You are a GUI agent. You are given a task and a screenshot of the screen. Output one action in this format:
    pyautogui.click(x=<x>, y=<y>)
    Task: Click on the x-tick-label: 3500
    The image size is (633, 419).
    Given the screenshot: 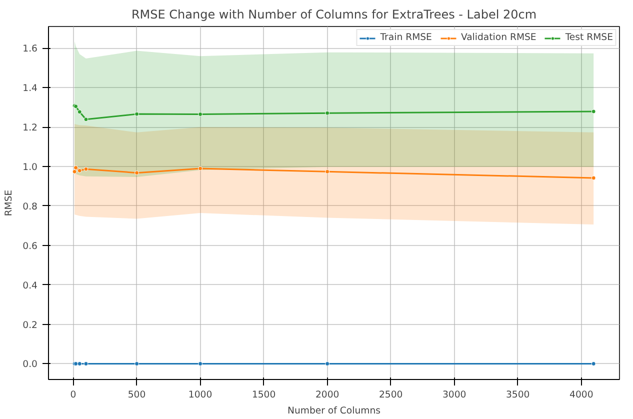 What is the action you would take?
    pyautogui.click(x=518, y=395)
    